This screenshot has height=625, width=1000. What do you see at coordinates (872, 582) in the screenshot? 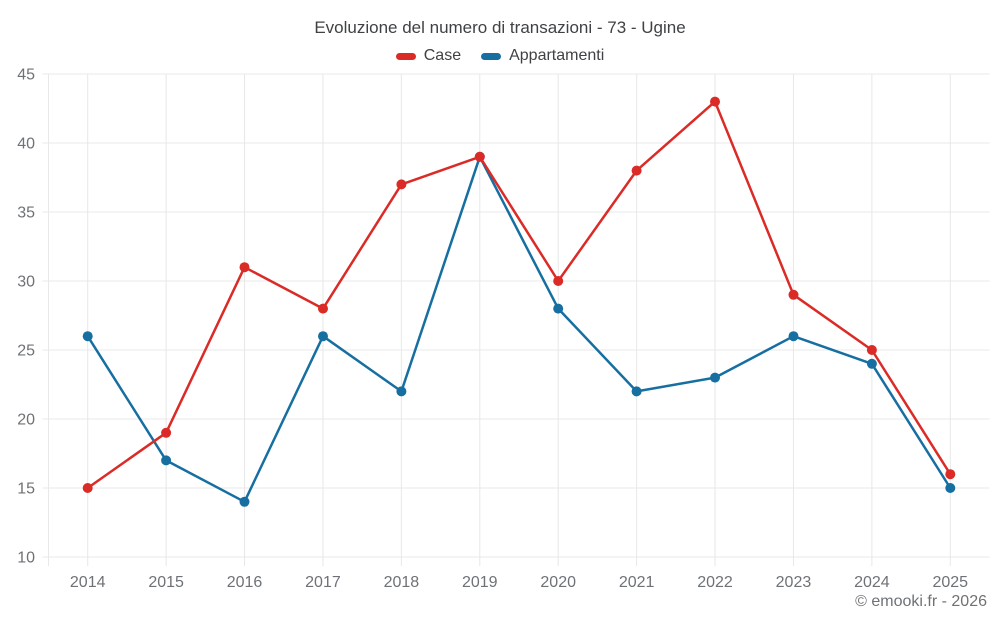
I see `x-axis-label: 2024` at bounding box center [872, 582].